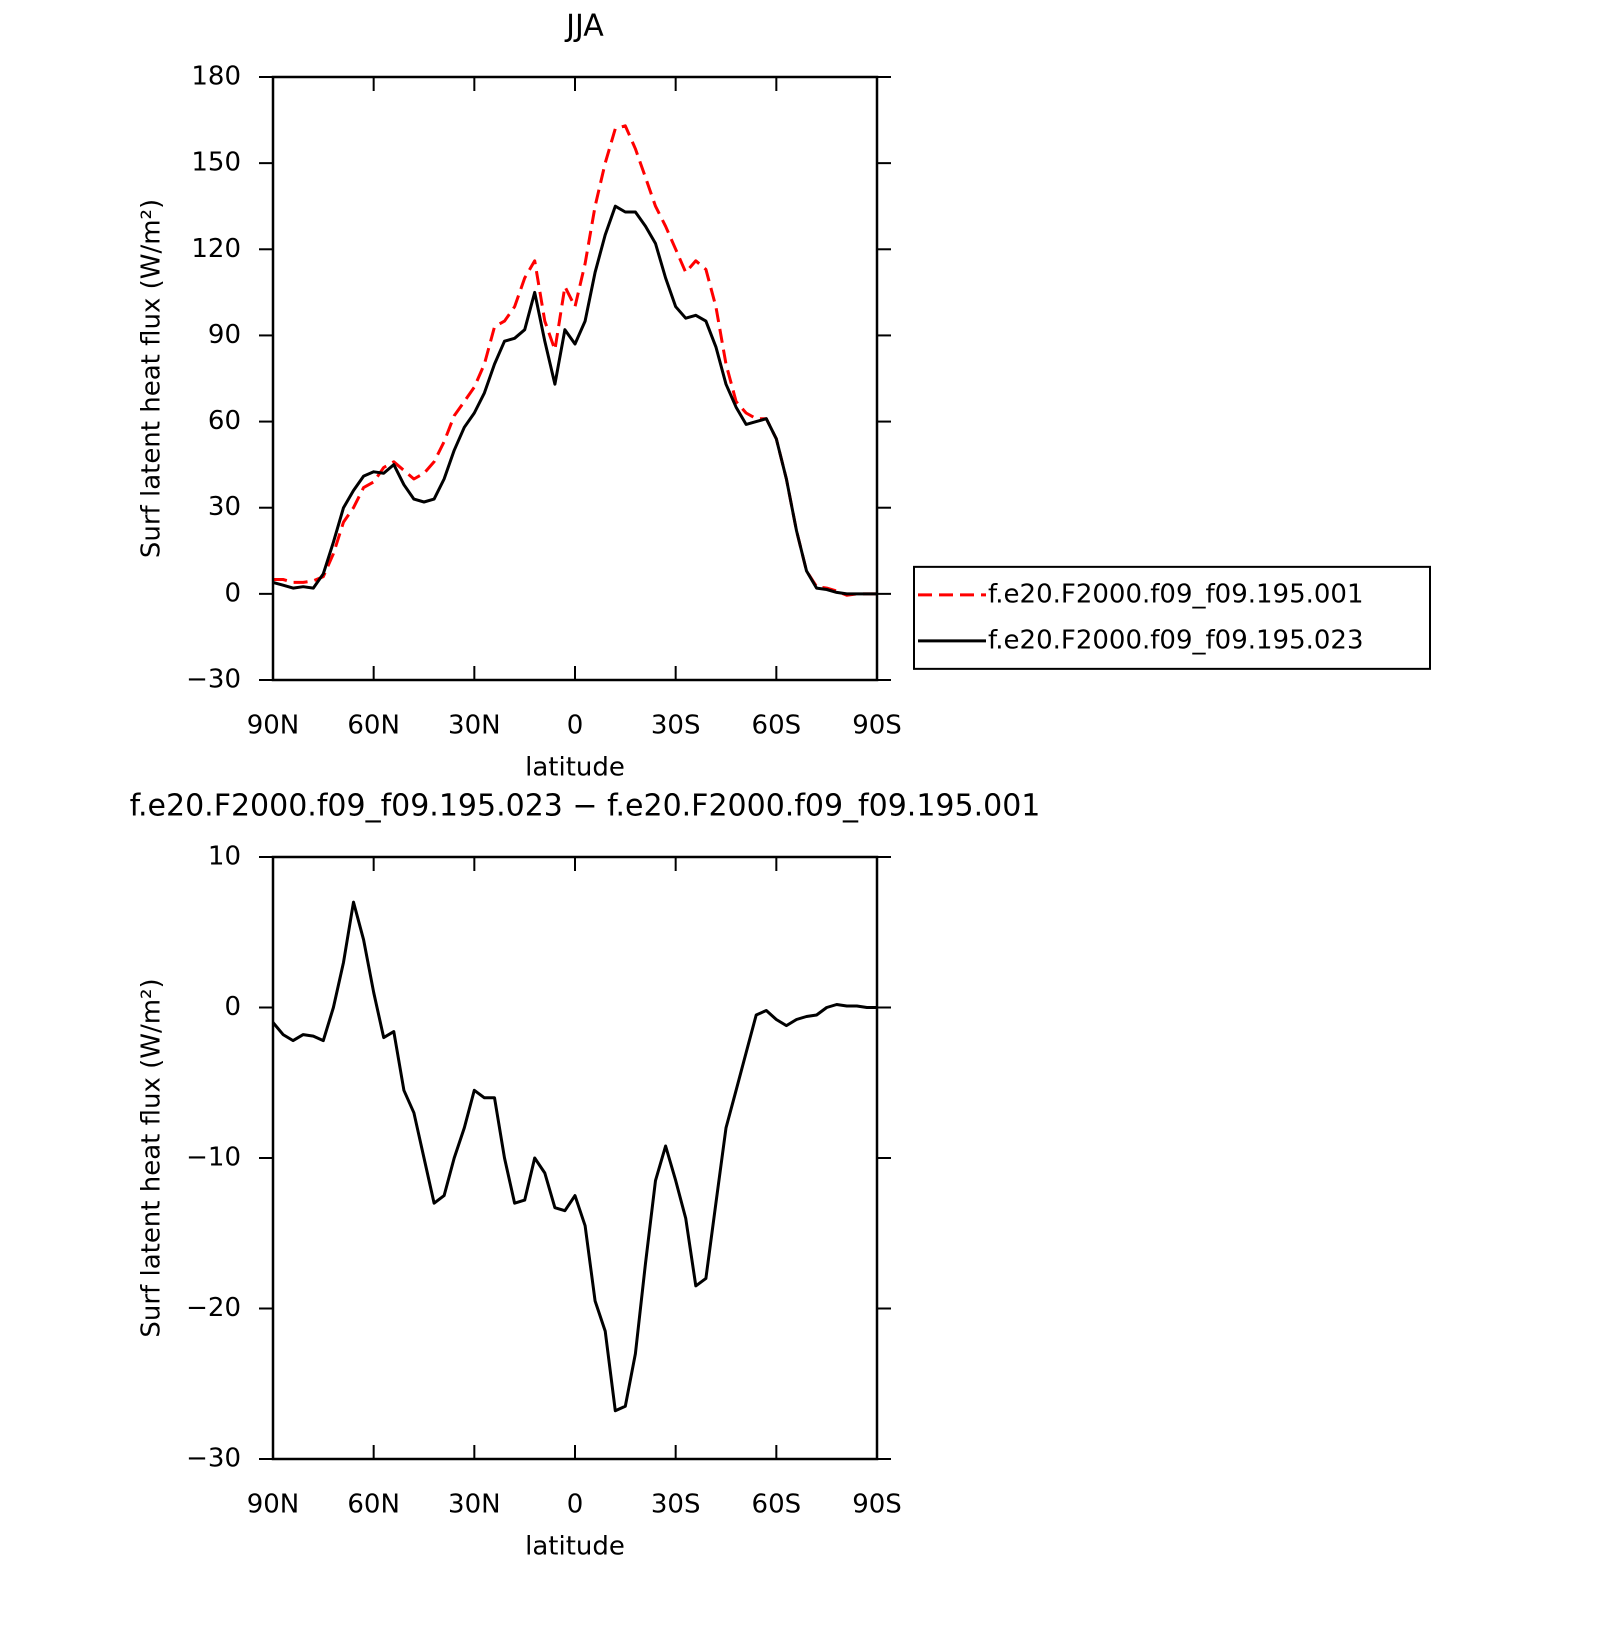  Describe the element at coordinates (213, 1158) in the screenshot. I see `y-tick-label: −10` at that location.